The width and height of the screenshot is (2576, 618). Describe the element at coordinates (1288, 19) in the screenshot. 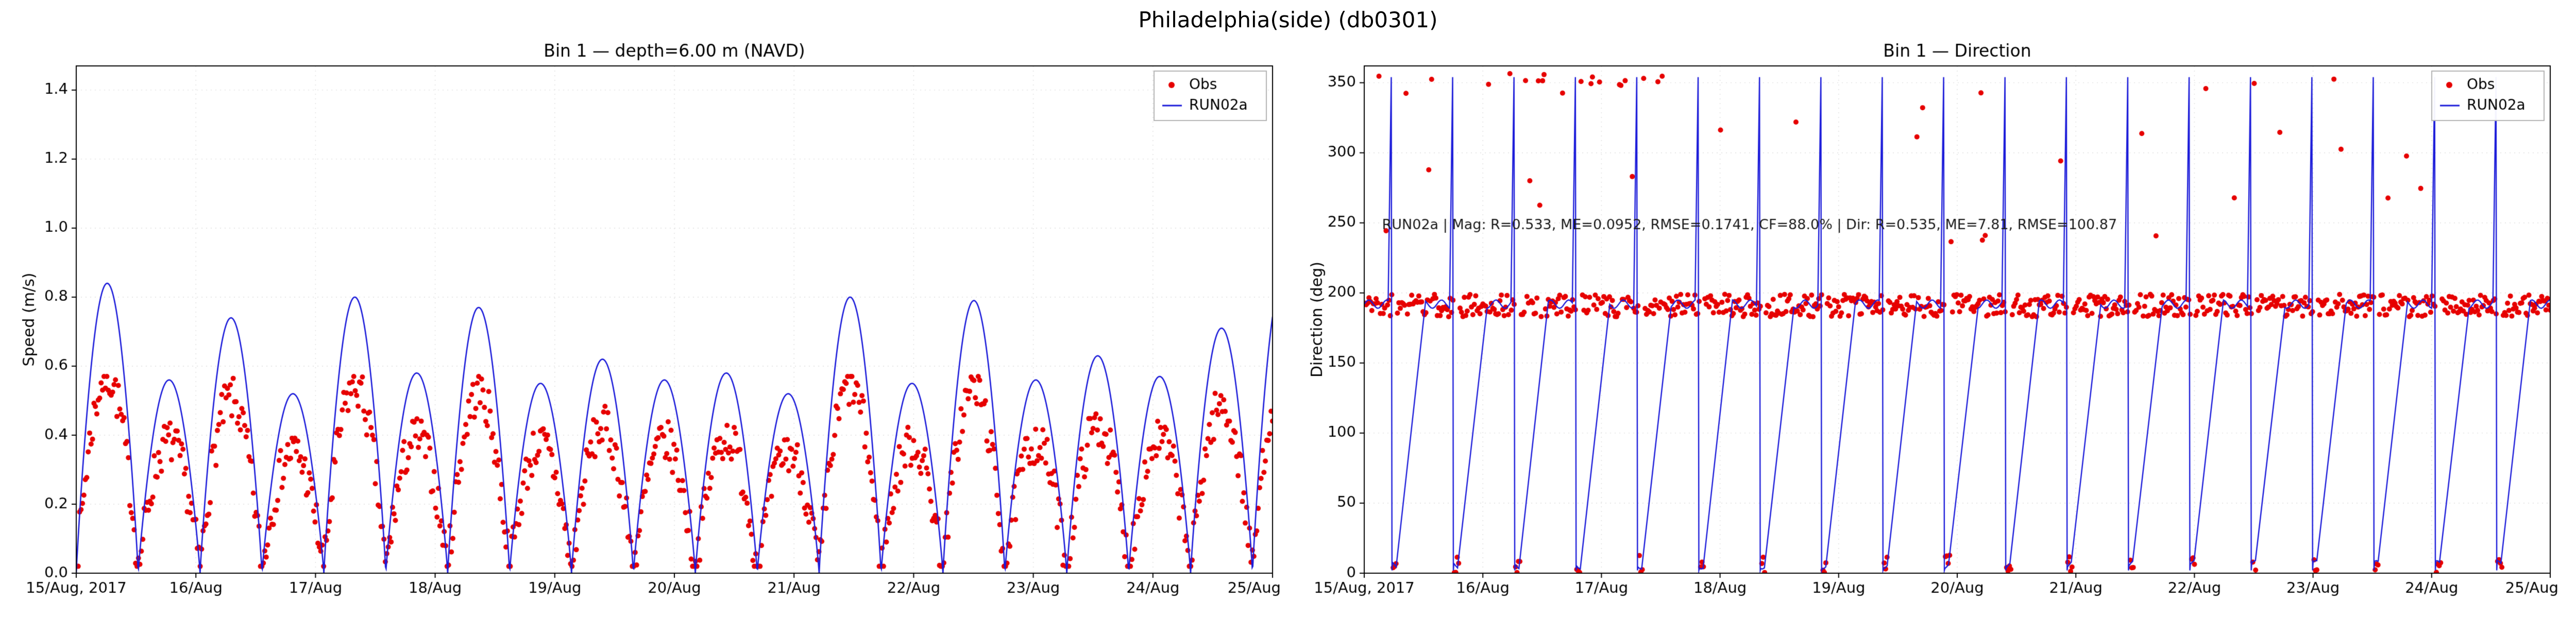

I see `figure-title: Philadelphia(side) (db0301)` at that location.